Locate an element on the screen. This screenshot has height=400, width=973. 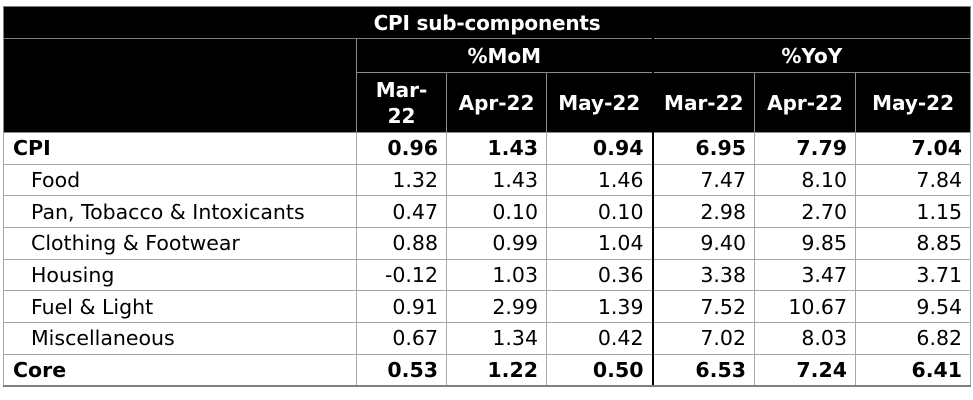
cell-value: 9.85 is located at coordinates (805, 243).